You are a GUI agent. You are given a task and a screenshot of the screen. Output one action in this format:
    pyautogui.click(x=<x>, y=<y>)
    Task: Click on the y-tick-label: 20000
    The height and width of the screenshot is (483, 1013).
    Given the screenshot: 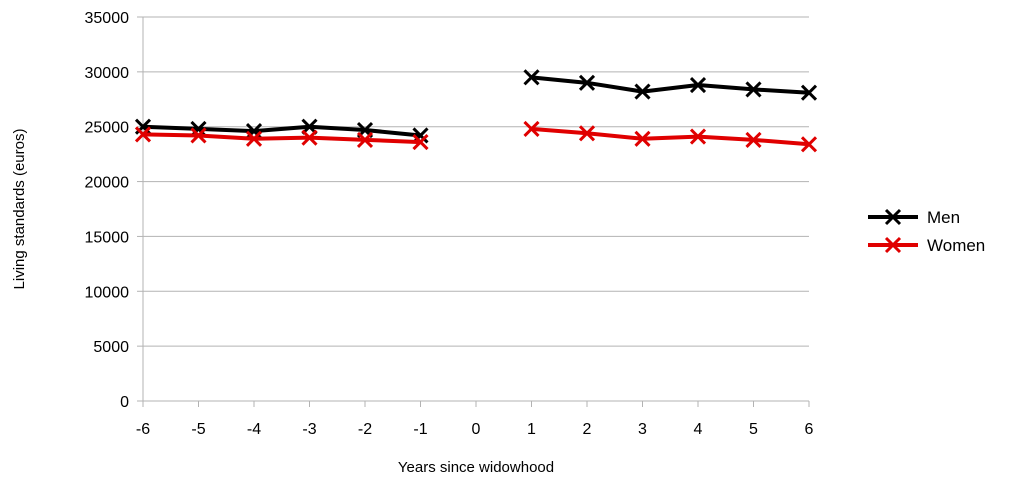 What is the action you would take?
    pyautogui.click(x=107, y=183)
    